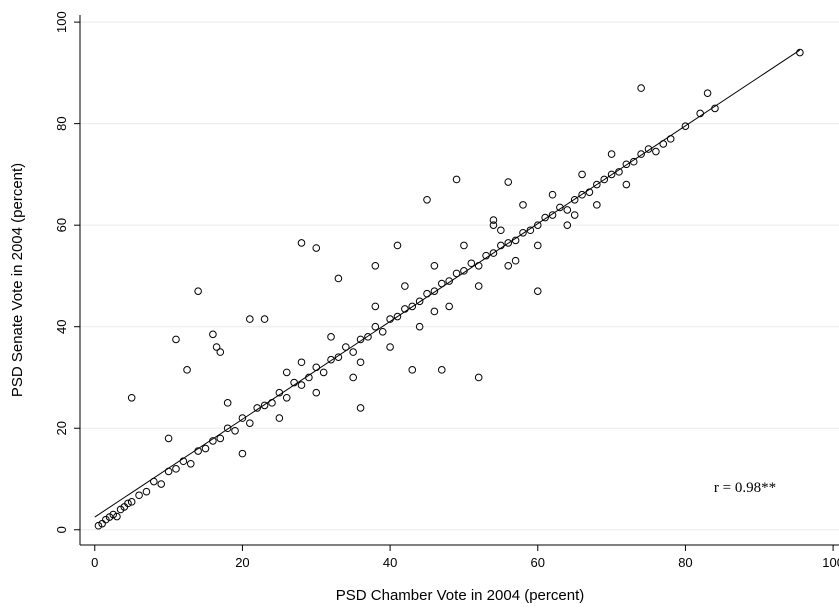 This screenshot has height=609, width=839. Describe the element at coordinates (94, 562) in the screenshot. I see `x-tick-label: 0` at that location.